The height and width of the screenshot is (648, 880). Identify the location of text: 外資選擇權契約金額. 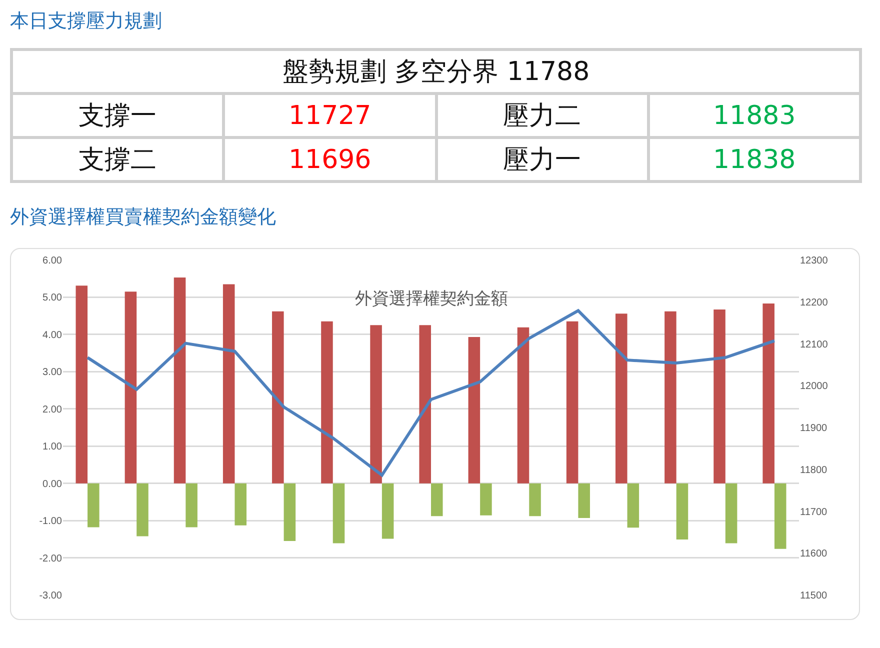
(431, 299).